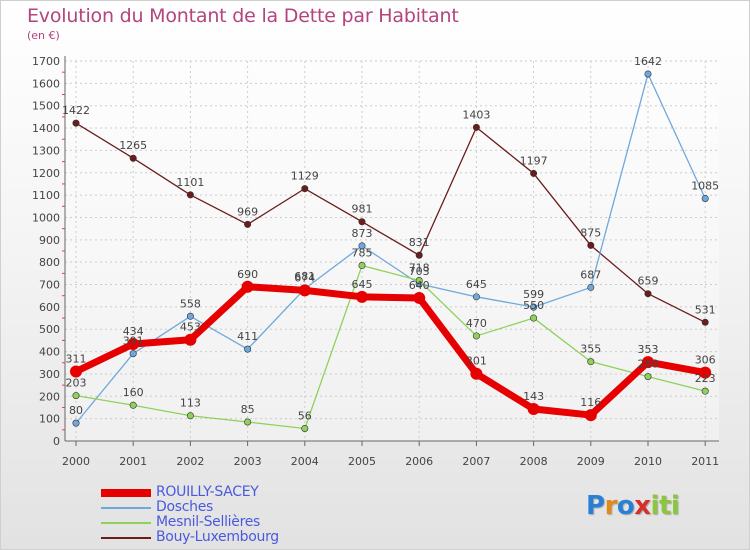 This screenshot has height=550, width=750. What do you see at coordinates (476, 361) in the screenshot?
I see `data-label: 301` at bounding box center [476, 361].